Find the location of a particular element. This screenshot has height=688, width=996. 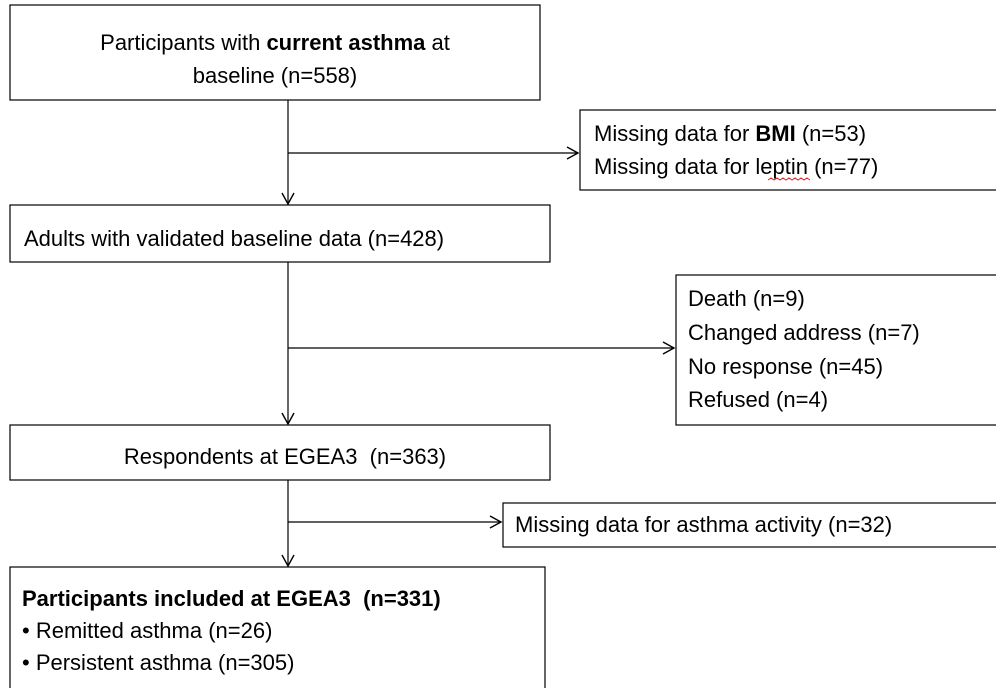

text: BMI is located at coordinates (775, 133).